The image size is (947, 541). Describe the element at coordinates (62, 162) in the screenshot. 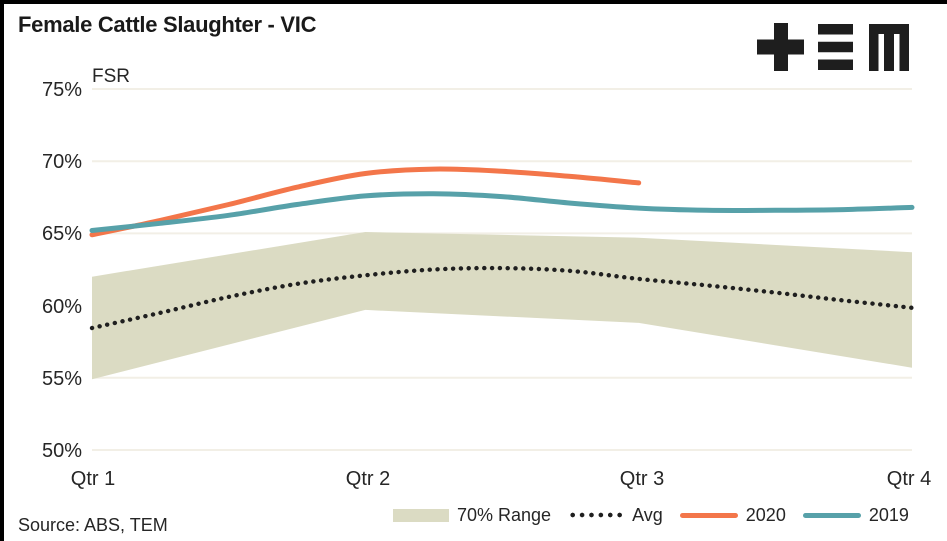

I see `y-tick-label: 70%` at that location.